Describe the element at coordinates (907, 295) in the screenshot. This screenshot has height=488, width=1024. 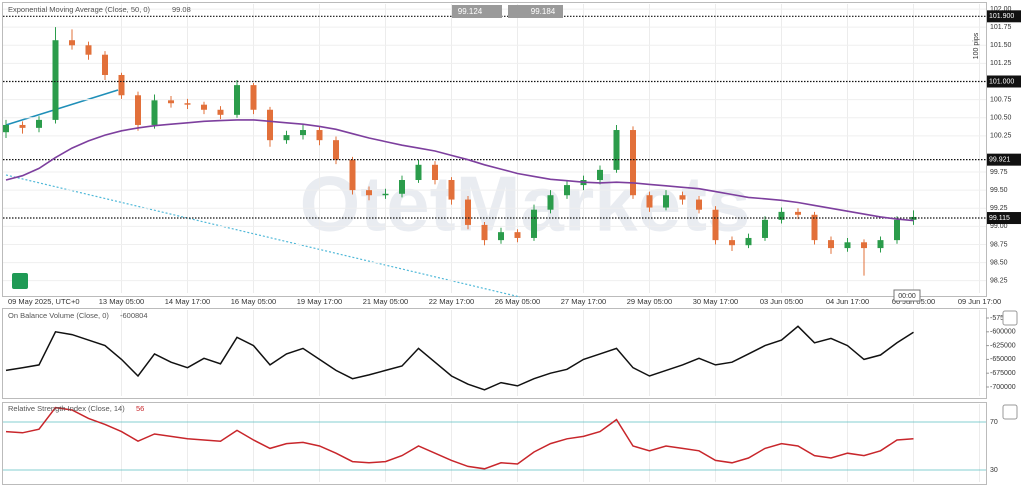
I see `timer-box` at that location.